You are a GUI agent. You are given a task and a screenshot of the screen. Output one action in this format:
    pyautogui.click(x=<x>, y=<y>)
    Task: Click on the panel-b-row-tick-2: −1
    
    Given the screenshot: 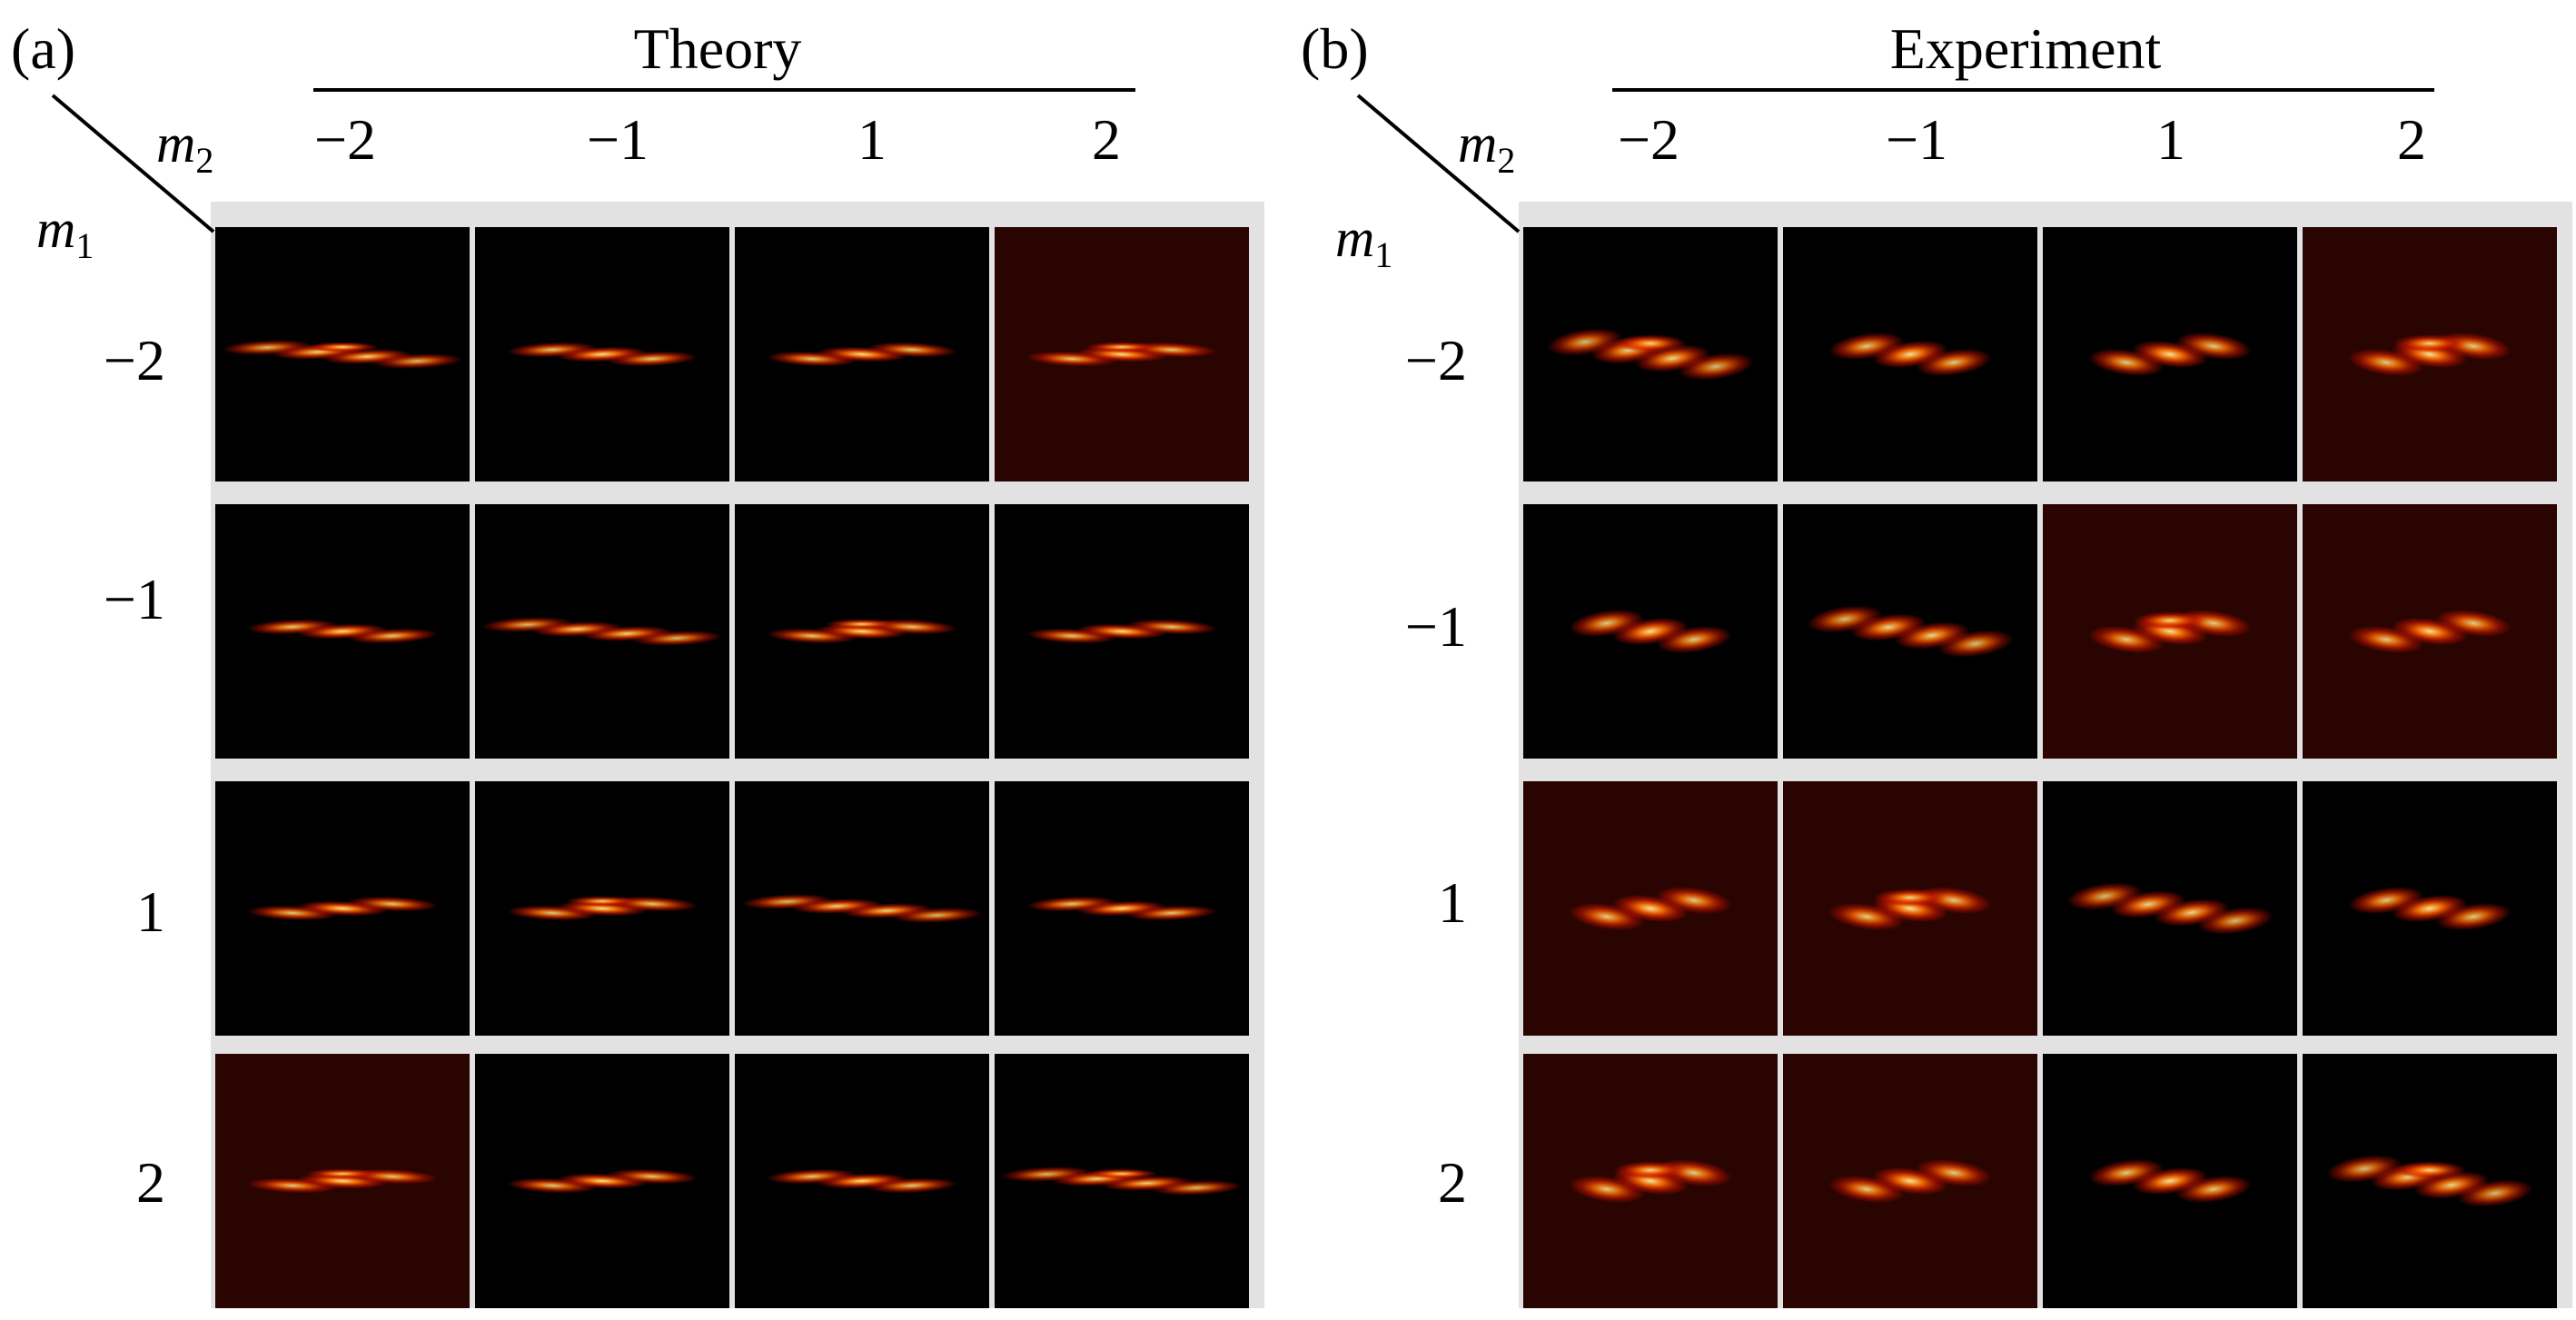 What is the action you would take?
    pyautogui.click(x=1435, y=626)
    